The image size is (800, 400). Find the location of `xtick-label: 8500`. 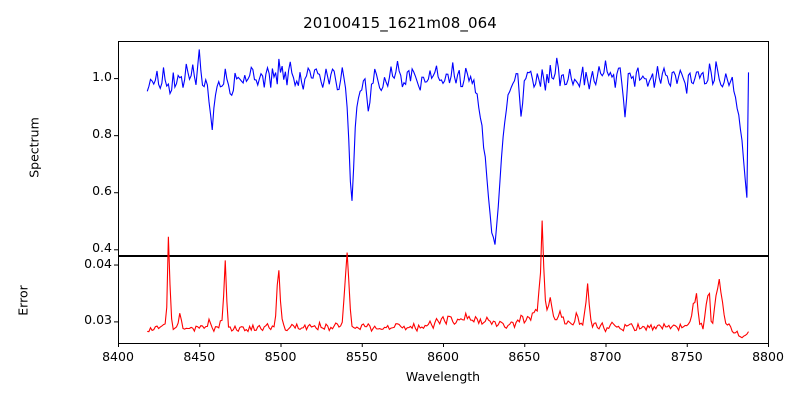

xtick-label: 8500 is located at coordinates (280, 356).